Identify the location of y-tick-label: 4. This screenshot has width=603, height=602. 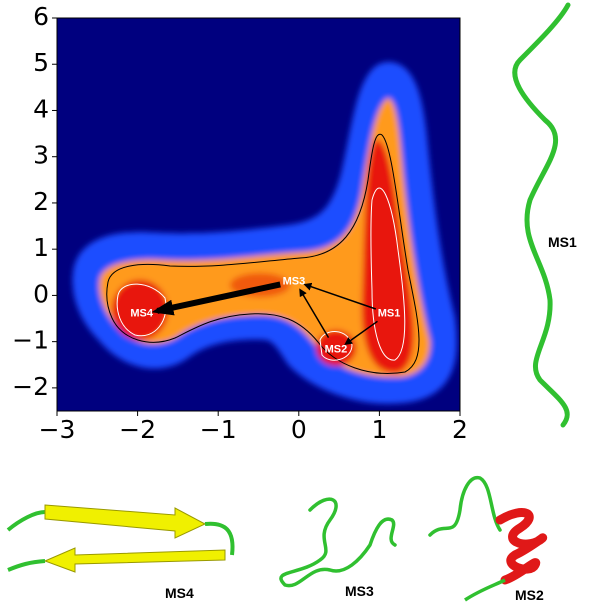
(41, 108).